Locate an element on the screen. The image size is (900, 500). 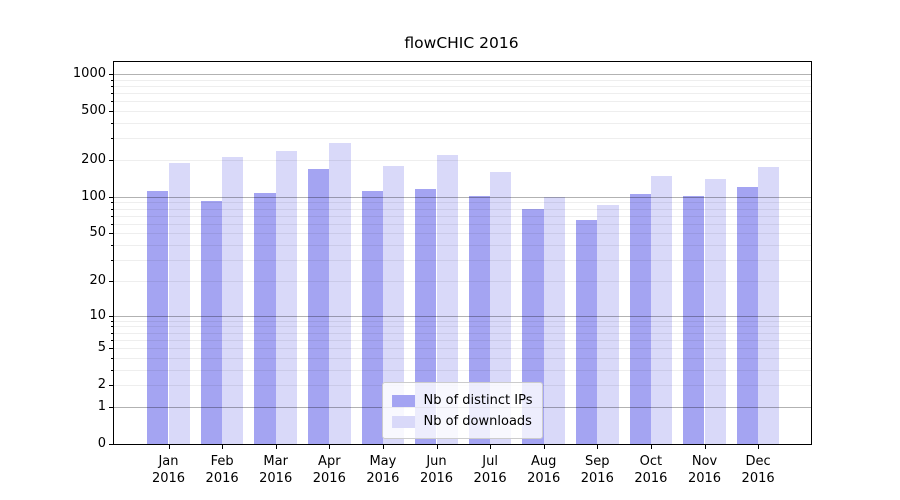
x-tick-month: Dec is located at coordinates (758, 461).